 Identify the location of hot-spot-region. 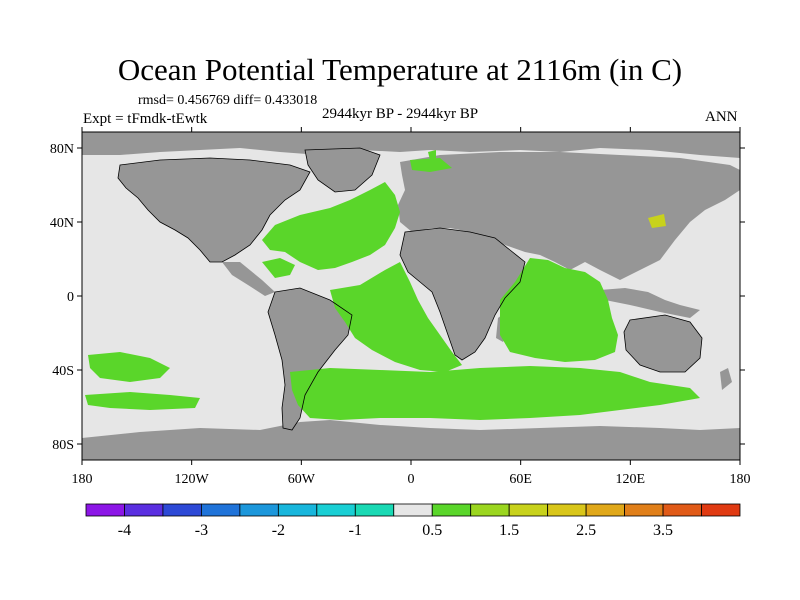
(657, 221).